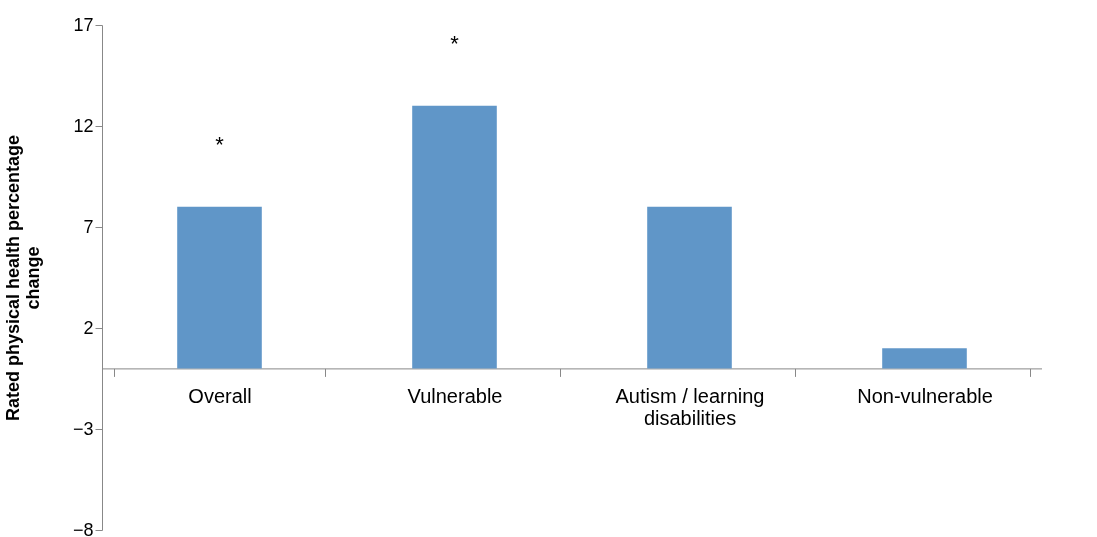 Image resolution: width=1097 pixels, height=537 pixels. I want to click on y-tick-label: 7, so click(88, 226).